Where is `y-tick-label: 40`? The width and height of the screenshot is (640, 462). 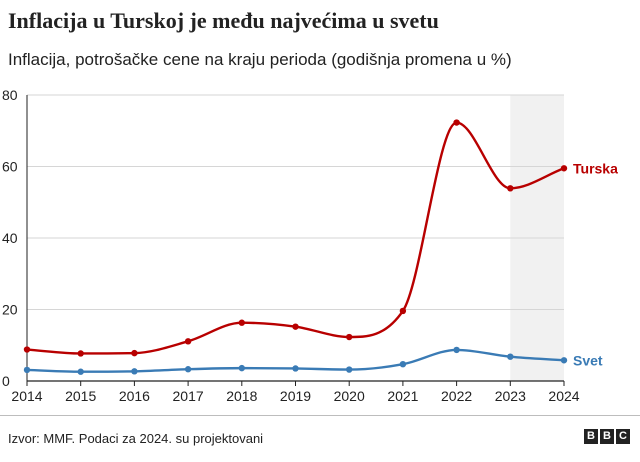
y-tick-label: 40 is located at coordinates (10, 238).